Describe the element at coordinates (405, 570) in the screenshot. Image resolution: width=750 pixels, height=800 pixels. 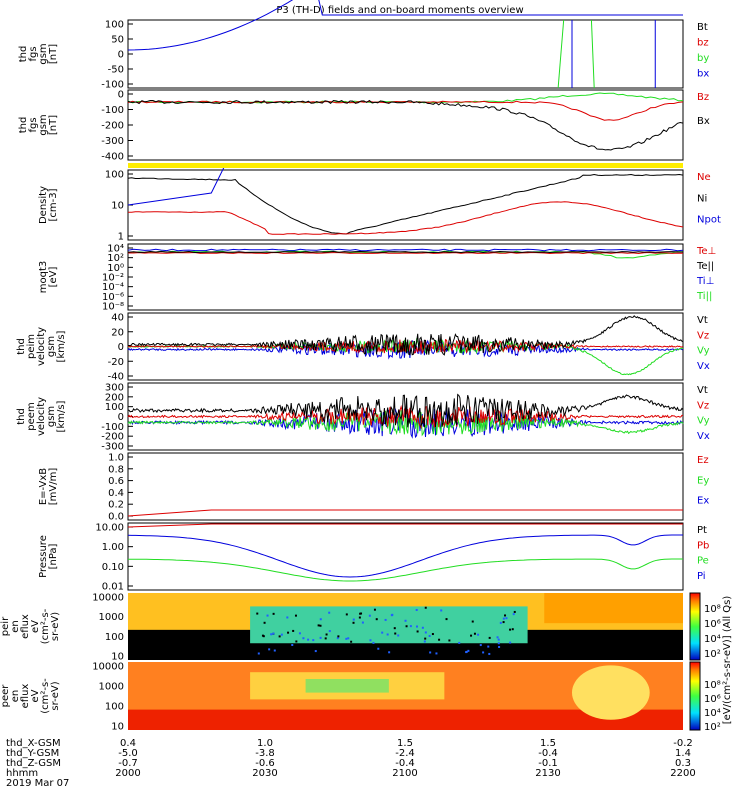
I see `series-Pe` at that location.